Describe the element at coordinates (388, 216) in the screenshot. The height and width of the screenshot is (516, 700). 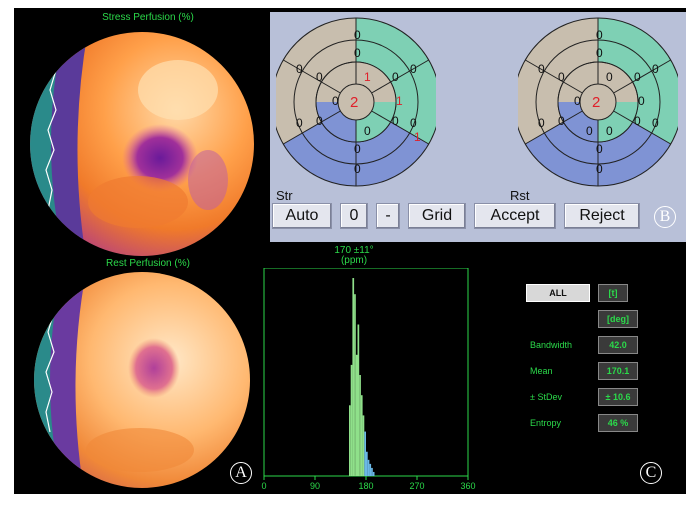
I see `minus-button: -` at that location.